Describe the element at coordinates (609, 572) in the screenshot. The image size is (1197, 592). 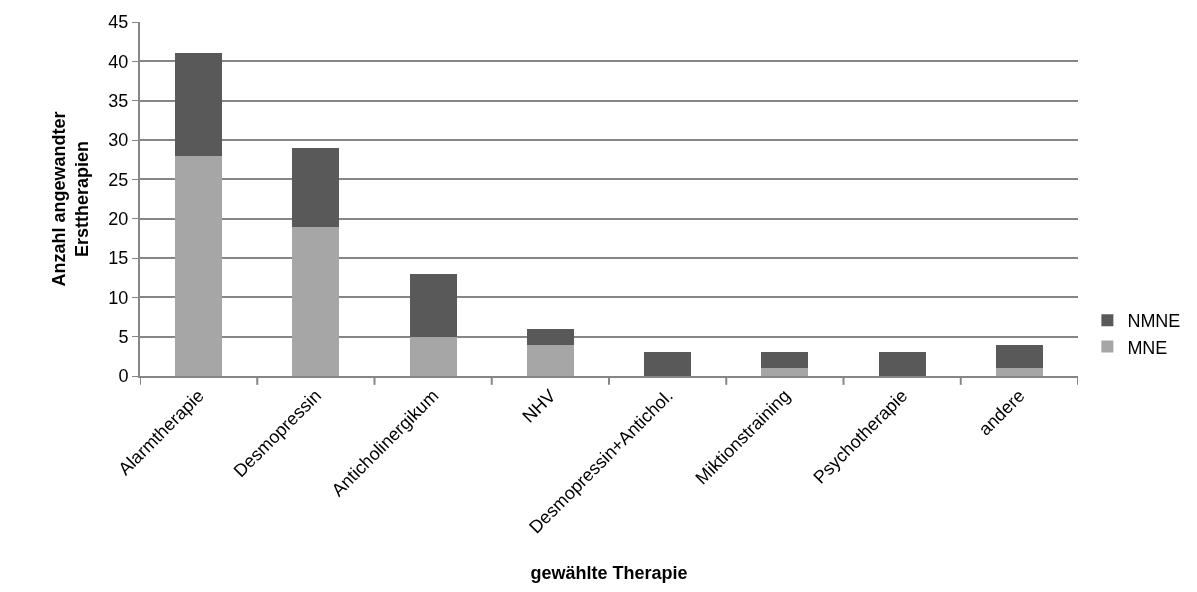
I see `x-axis-title: gewählte Therapie` at that location.